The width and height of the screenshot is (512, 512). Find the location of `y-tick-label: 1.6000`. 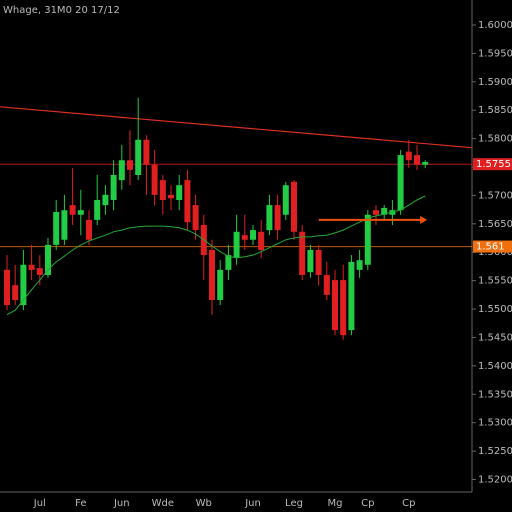

y-tick-label: 1.6000 is located at coordinates (495, 25).